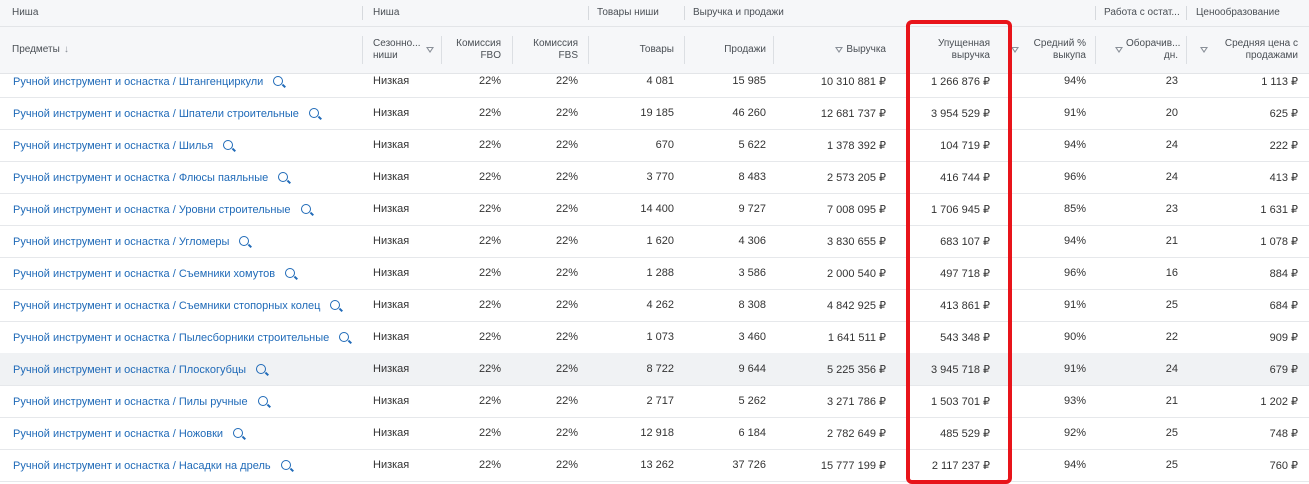 This screenshot has width=1309, height=484. I want to click on cell-sales: 9 727, so click(752, 209).